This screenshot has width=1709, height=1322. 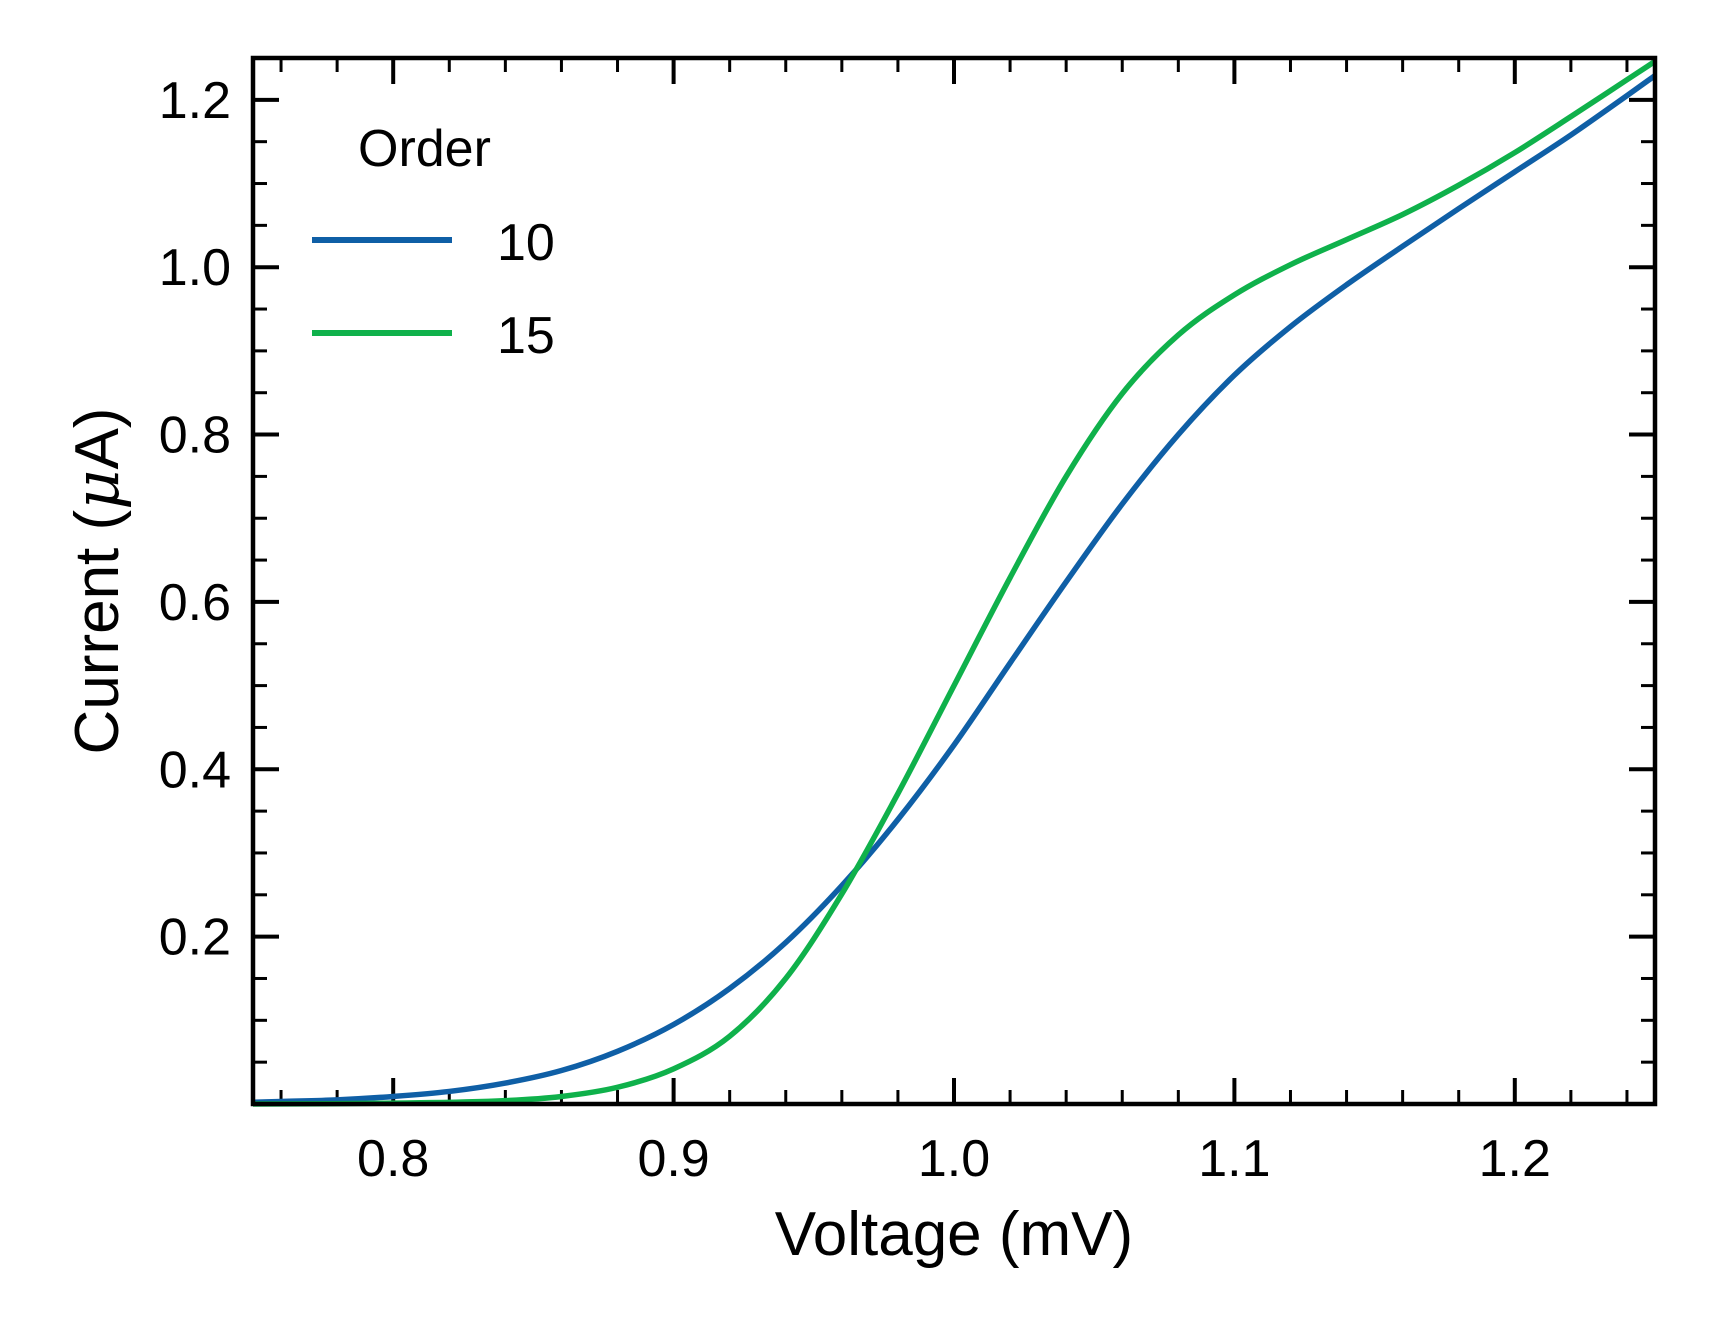 I want to click on y-axis-label: Current (μA), so click(x=96, y=581).